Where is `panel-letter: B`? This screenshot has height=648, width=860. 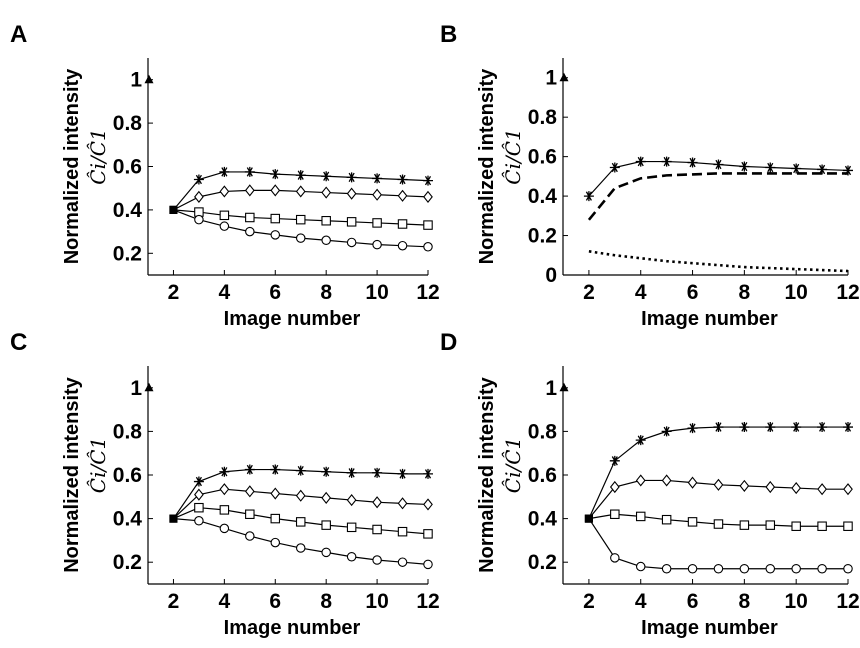 panel-letter: B is located at coordinates (448, 34).